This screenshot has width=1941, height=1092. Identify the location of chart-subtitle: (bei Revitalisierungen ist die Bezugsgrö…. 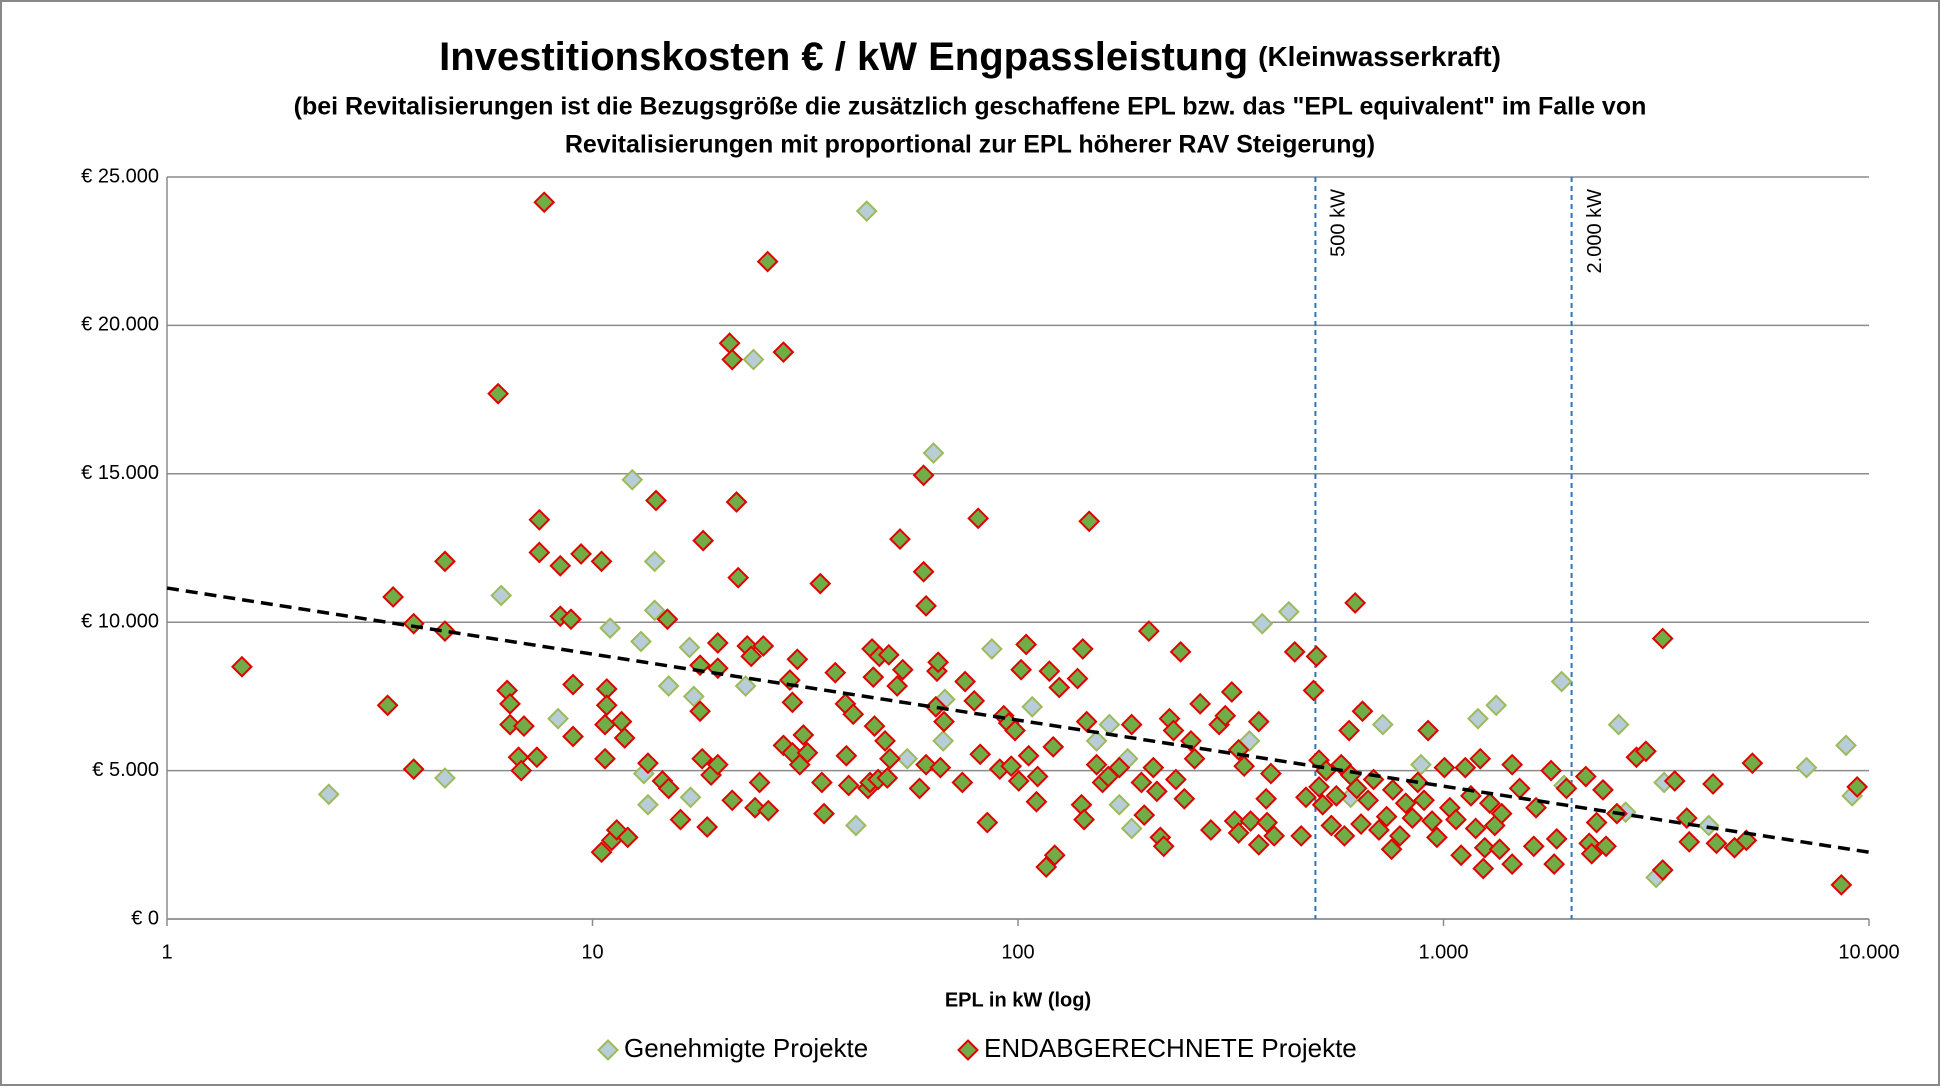
(970, 107).